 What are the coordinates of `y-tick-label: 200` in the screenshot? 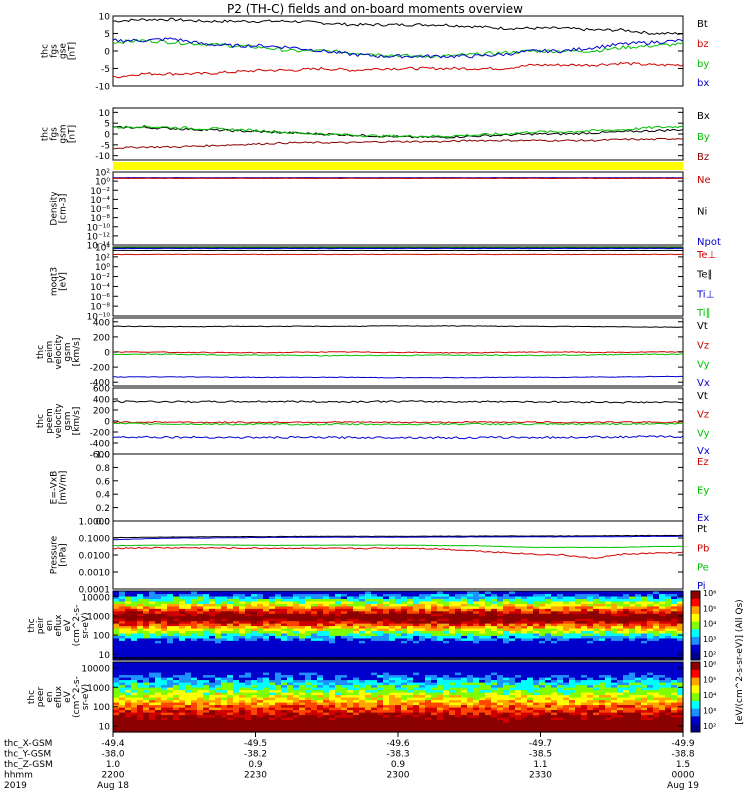 It's located at (101, 338).